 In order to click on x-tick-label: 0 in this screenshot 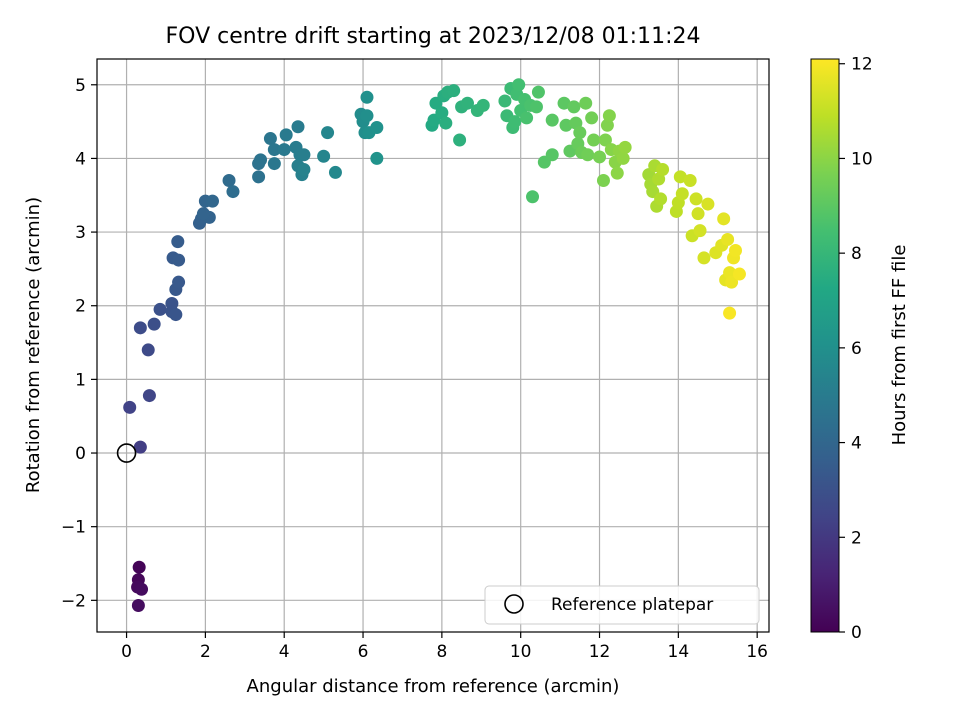, I will do `click(126, 652)`.